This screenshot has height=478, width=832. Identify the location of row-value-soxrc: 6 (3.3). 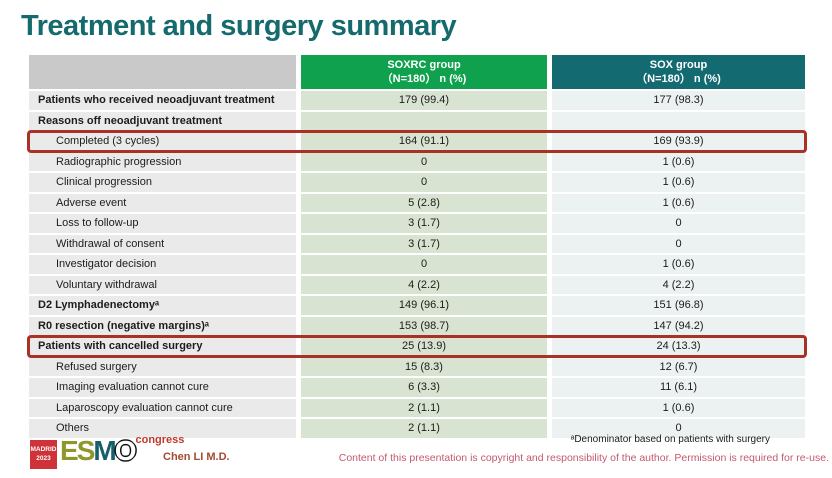
(424, 387).